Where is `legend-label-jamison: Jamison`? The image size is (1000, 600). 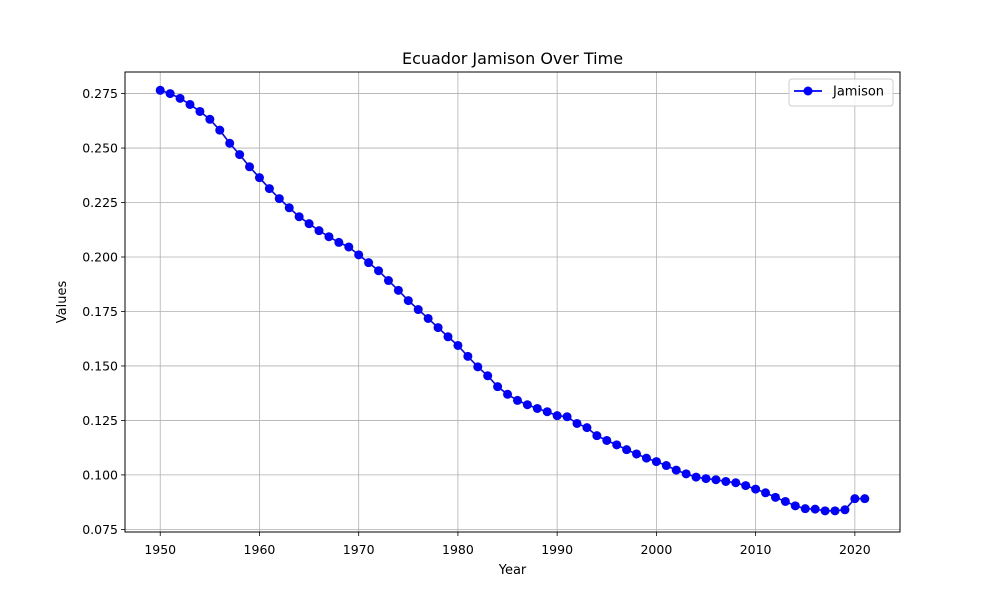 legend-label-jamison: Jamison is located at coordinates (858, 92).